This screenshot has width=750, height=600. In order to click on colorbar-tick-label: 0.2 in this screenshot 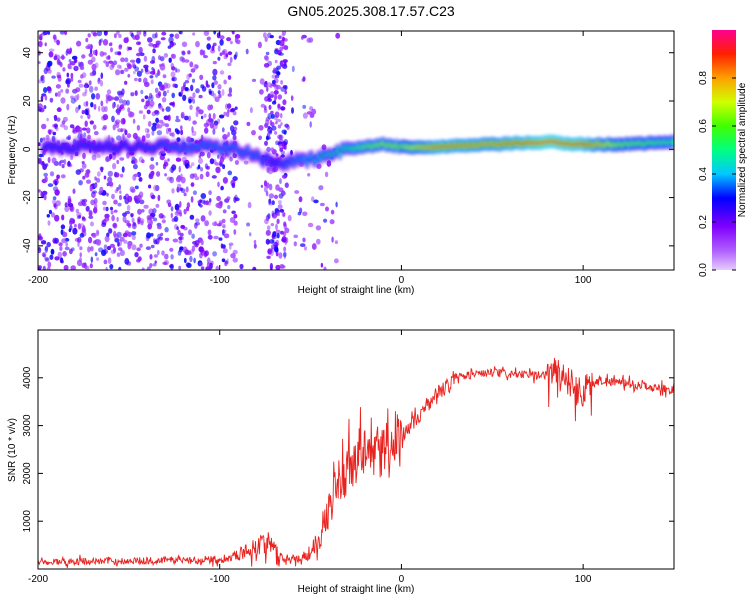, I will do `click(703, 222)`.